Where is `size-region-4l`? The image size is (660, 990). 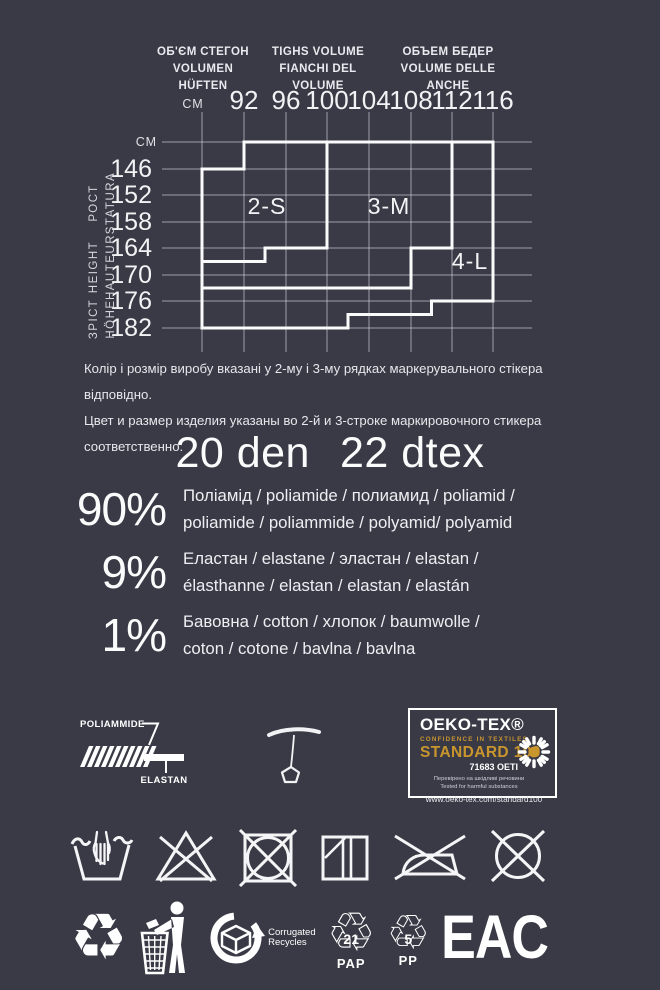 size-region-4l is located at coordinates (347, 235).